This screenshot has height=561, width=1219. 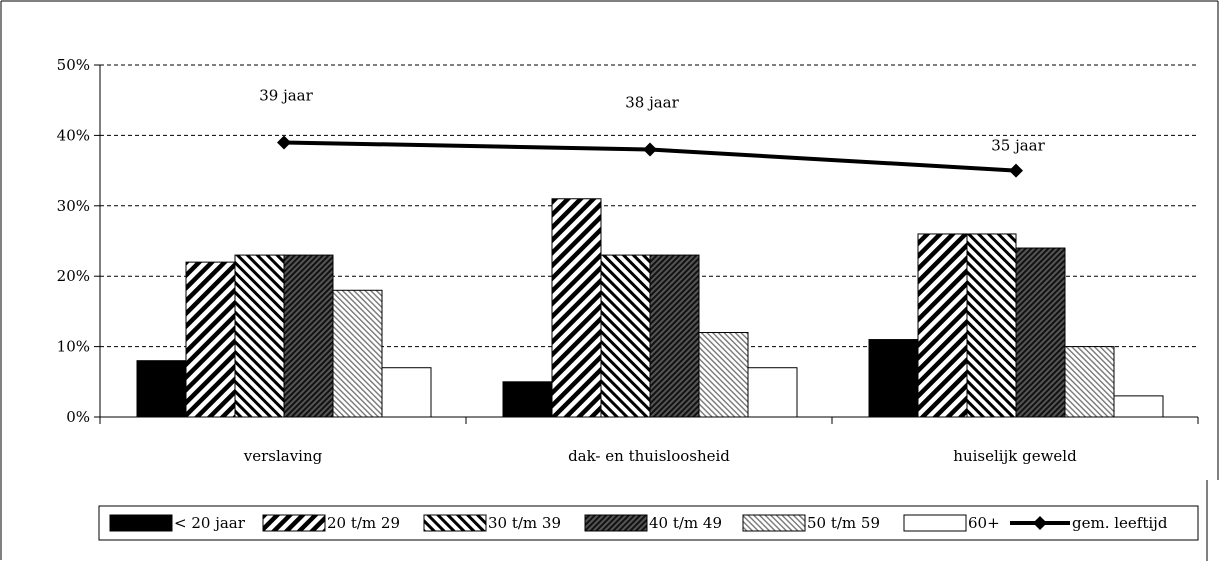 What do you see at coordinates (524, 523) in the screenshot?
I see `legend-label: 30 t/m 39` at bounding box center [524, 523].